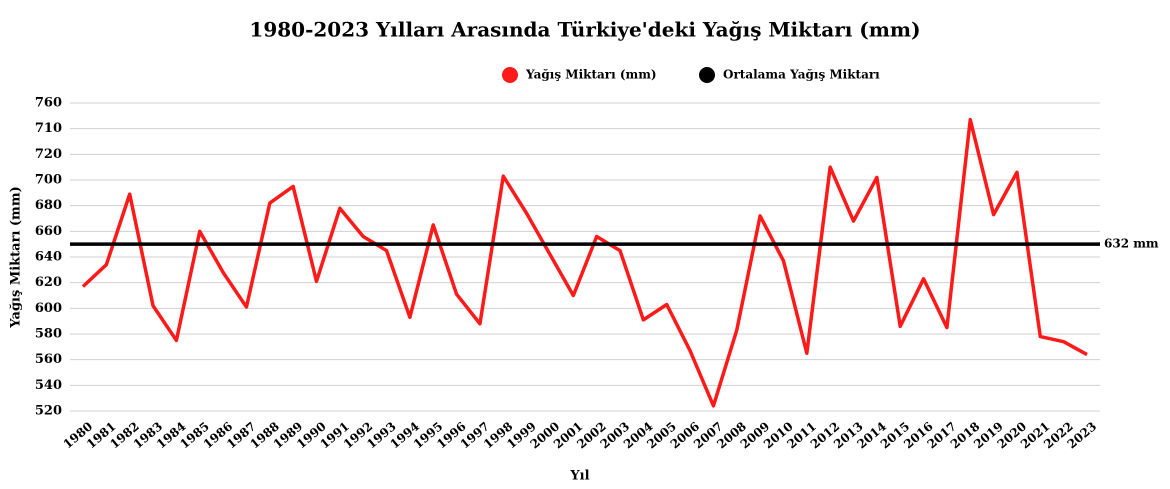  What do you see at coordinates (579, 476) in the screenshot?
I see `x-axis-title: Yıl` at bounding box center [579, 476].